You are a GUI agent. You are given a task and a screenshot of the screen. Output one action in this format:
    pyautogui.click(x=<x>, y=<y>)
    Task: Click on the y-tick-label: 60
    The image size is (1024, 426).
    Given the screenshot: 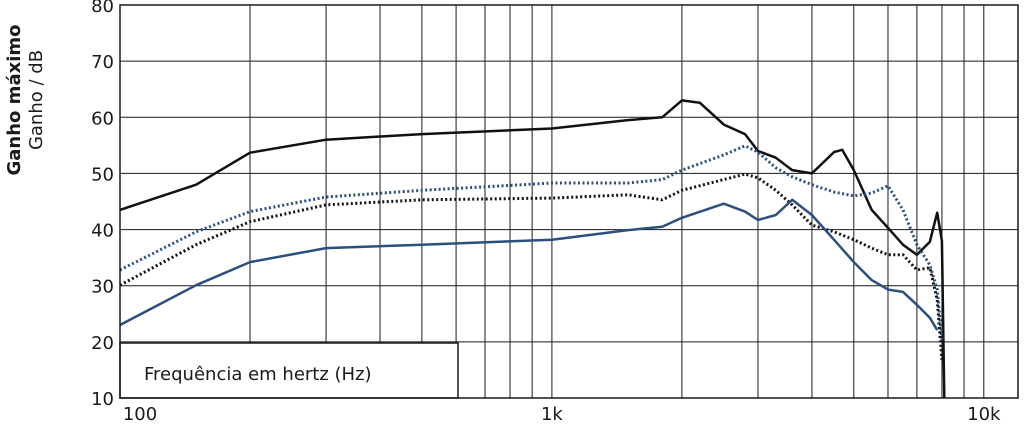 What is the action you would take?
    pyautogui.click(x=102, y=118)
    